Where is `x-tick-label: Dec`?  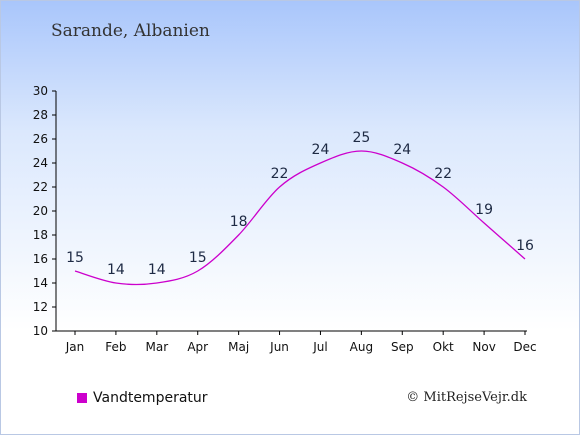
x-tick-label: Dec is located at coordinates (524, 347).